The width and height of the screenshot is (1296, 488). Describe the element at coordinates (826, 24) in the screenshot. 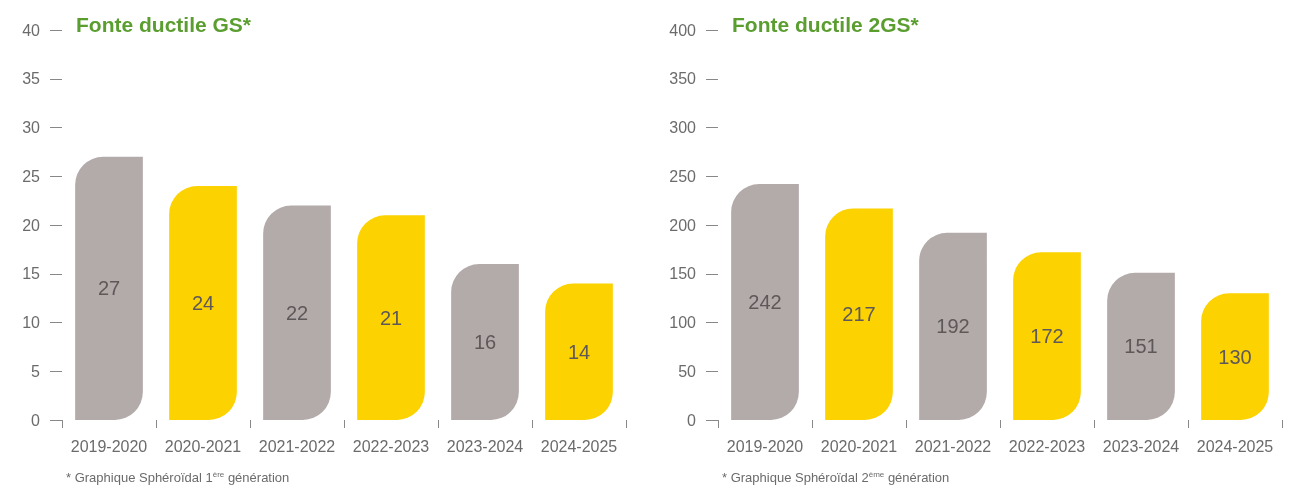

I see `chart-title: Fonte ductile 2GS*` at that location.